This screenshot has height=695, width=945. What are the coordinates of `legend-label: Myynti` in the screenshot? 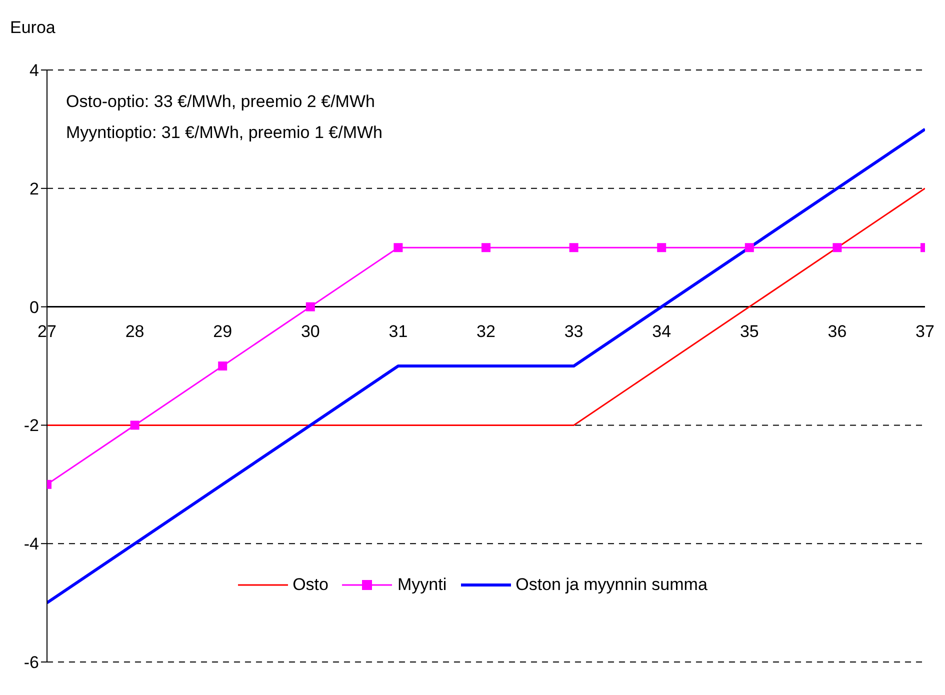 It's located at (422, 585).